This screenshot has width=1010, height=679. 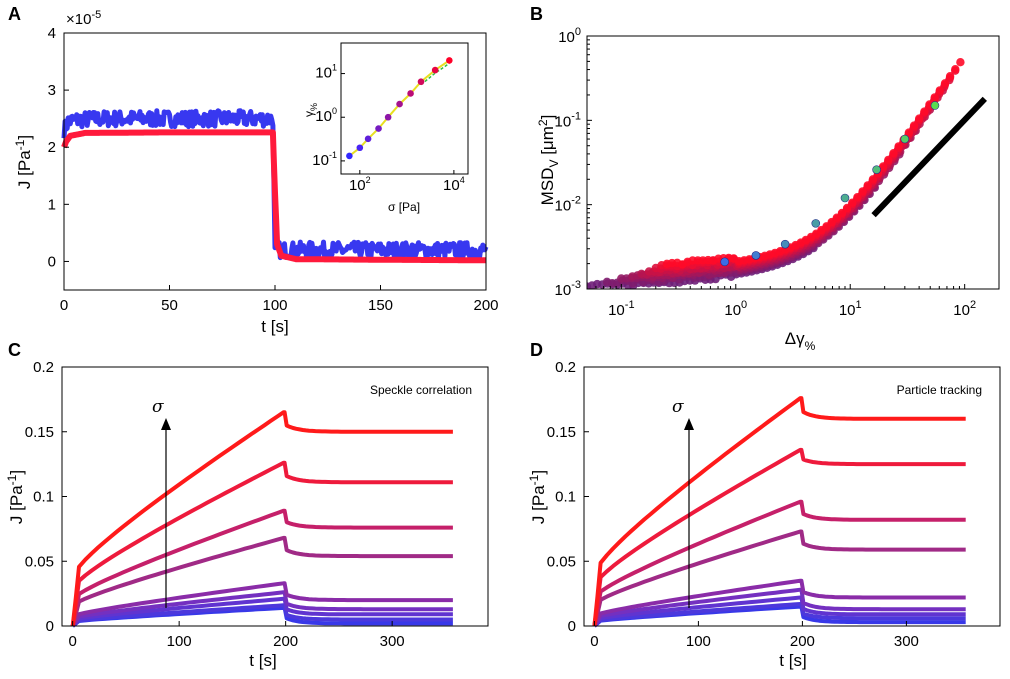 What do you see at coordinates (548, 160) in the screenshot?
I see `panel-b-y-label: MSDV [μm2]` at bounding box center [548, 160].